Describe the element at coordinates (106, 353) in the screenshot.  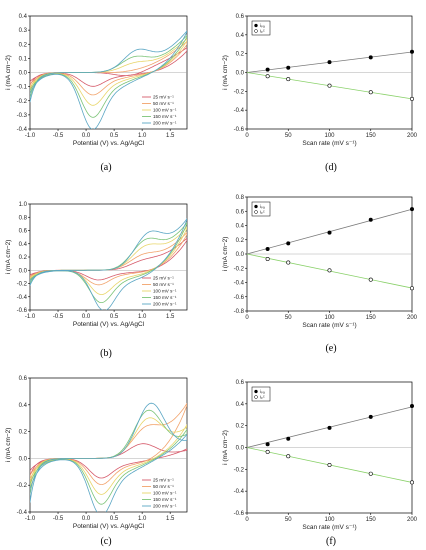
I see `panel-label: (b)` at that location.